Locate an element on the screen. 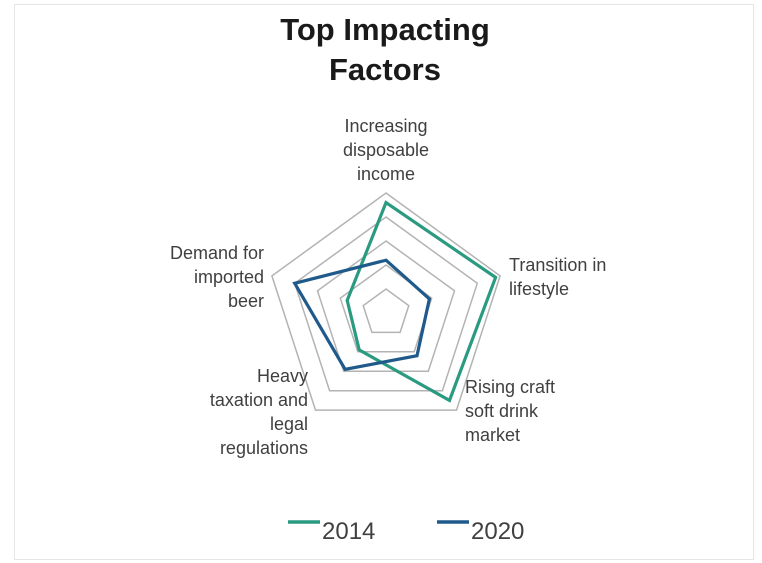 The width and height of the screenshot is (762, 563). axis-label-5: Demand for imported beer is located at coordinates (217, 277).